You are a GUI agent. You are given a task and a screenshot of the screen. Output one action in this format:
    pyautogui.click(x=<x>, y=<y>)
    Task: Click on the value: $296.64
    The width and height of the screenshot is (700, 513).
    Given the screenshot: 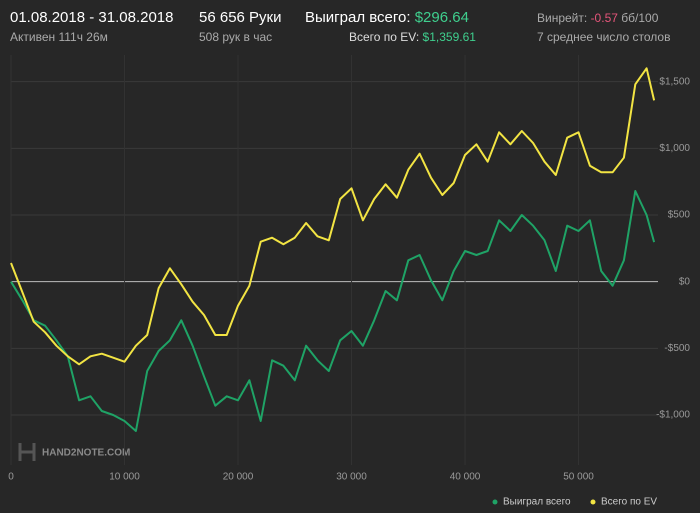 What is the action you would take?
    pyautogui.click(x=441, y=17)
    